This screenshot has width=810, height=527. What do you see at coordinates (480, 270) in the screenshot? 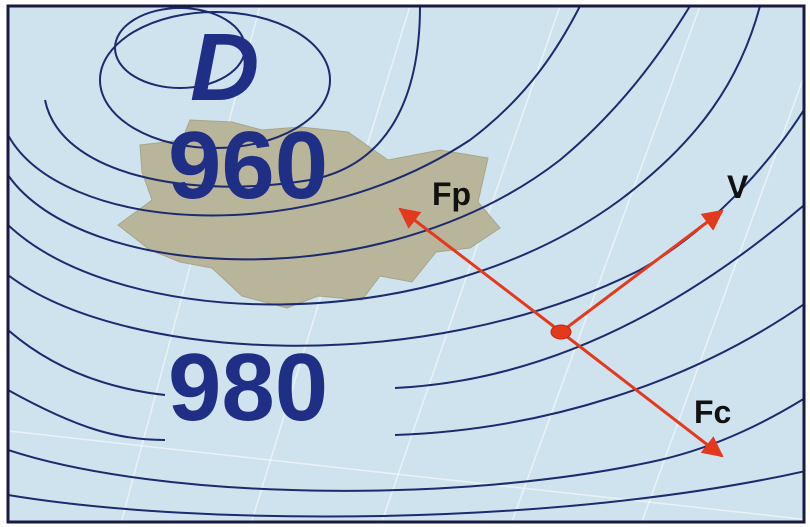
I see `pressure-force-arrow` at bounding box center [480, 270].